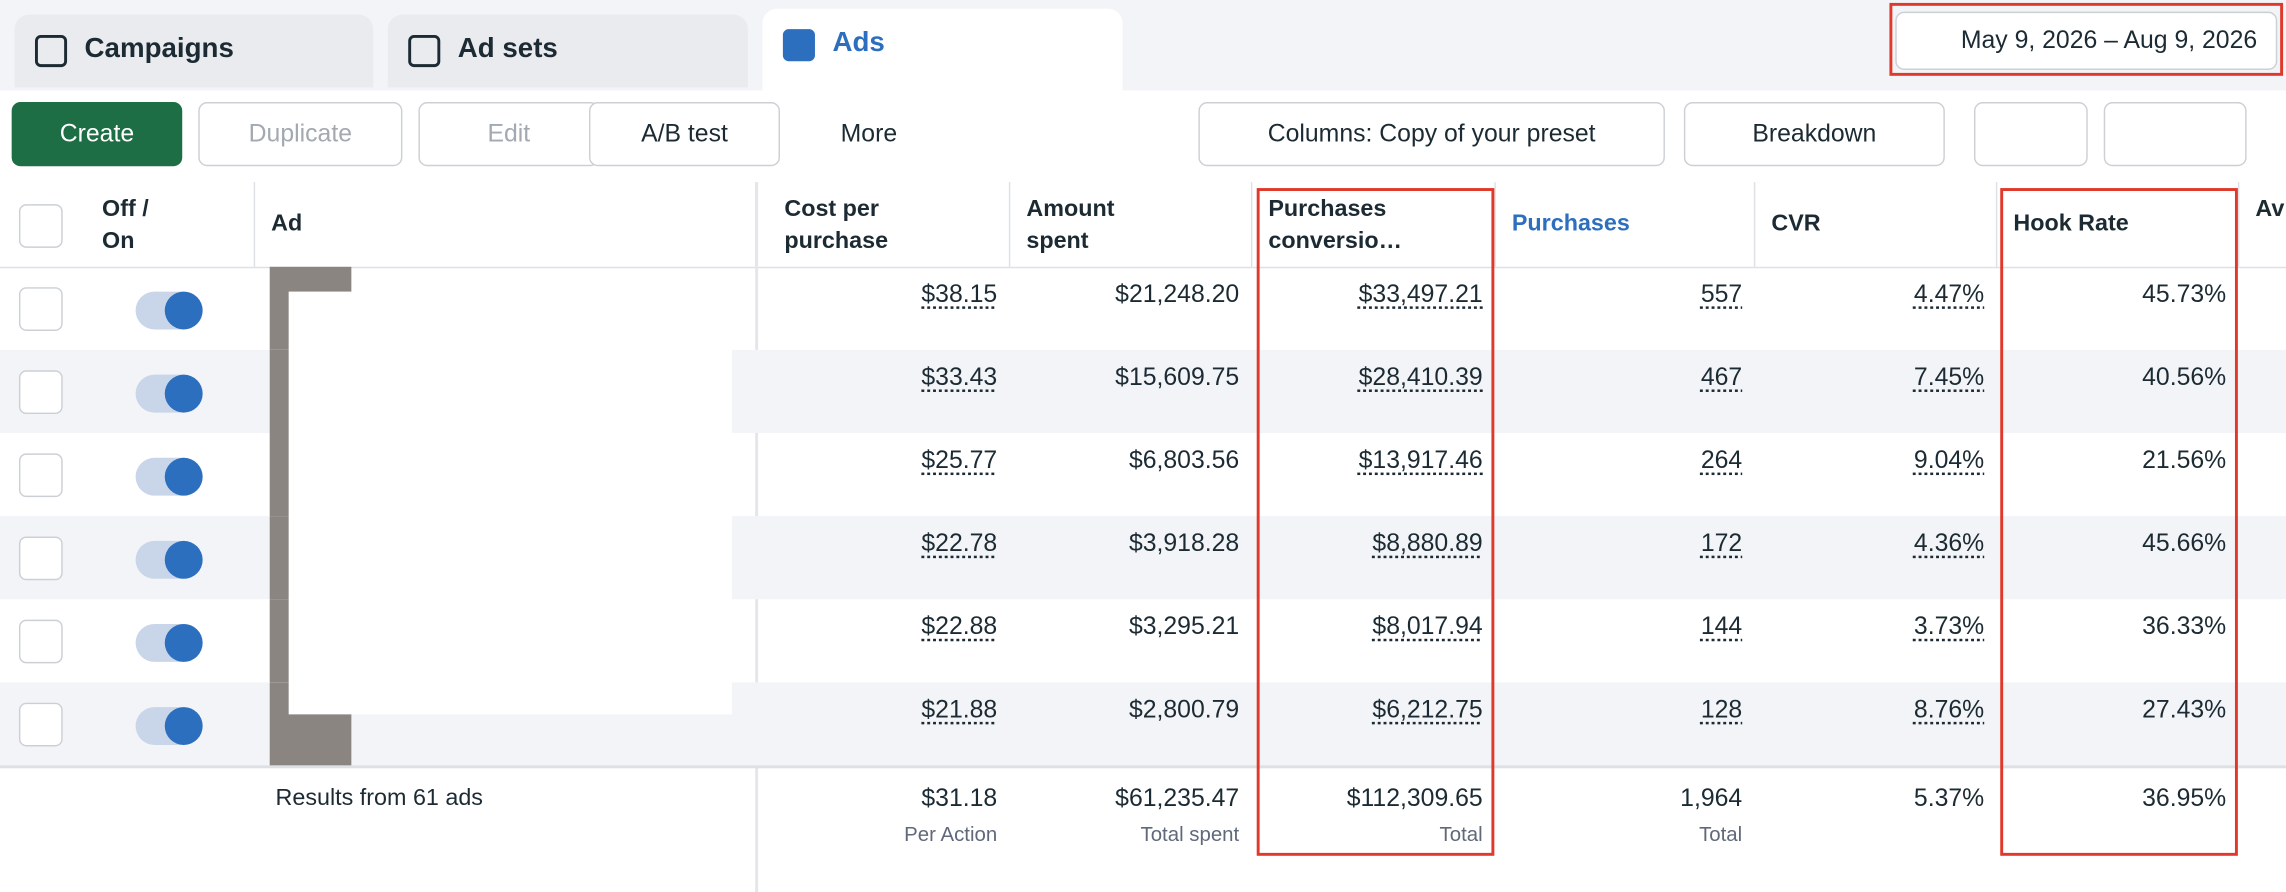 The height and width of the screenshot is (892, 2286). What do you see at coordinates (1427, 626) in the screenshot?
I see `cell-value: $8,017.94` at bounding box center [1427, 626].